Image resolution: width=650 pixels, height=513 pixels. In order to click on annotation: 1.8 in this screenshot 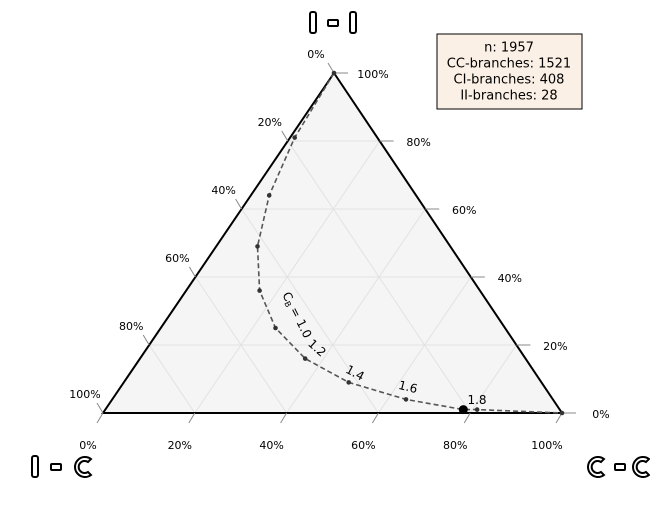, I will do `click(476, 400)`.